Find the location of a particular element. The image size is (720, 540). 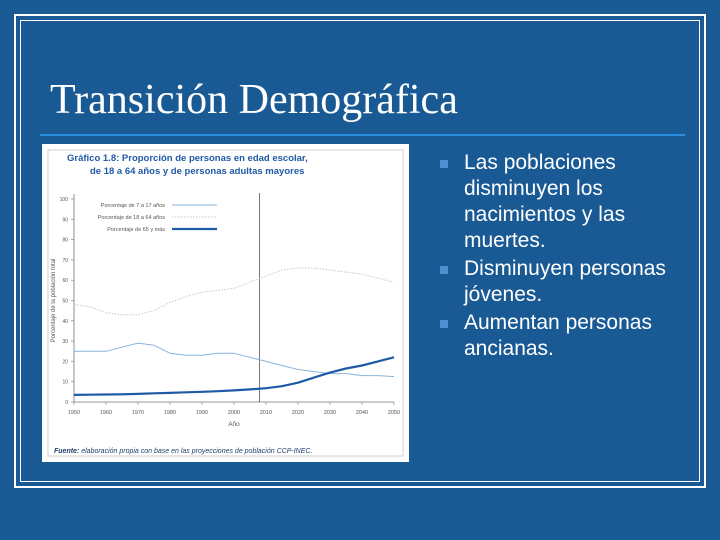

title-divider is located at coordinates (362, 135).